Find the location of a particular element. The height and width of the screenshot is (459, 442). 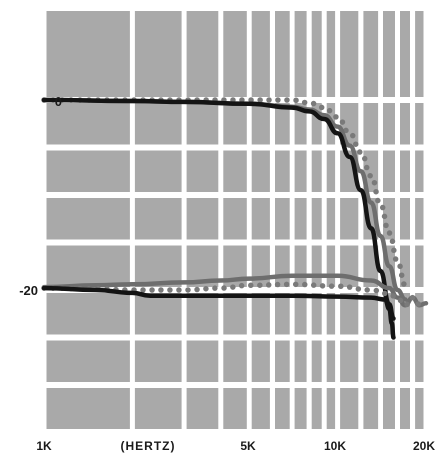

x-tick-label-1k: 1K is located at coordinates (44, 446).